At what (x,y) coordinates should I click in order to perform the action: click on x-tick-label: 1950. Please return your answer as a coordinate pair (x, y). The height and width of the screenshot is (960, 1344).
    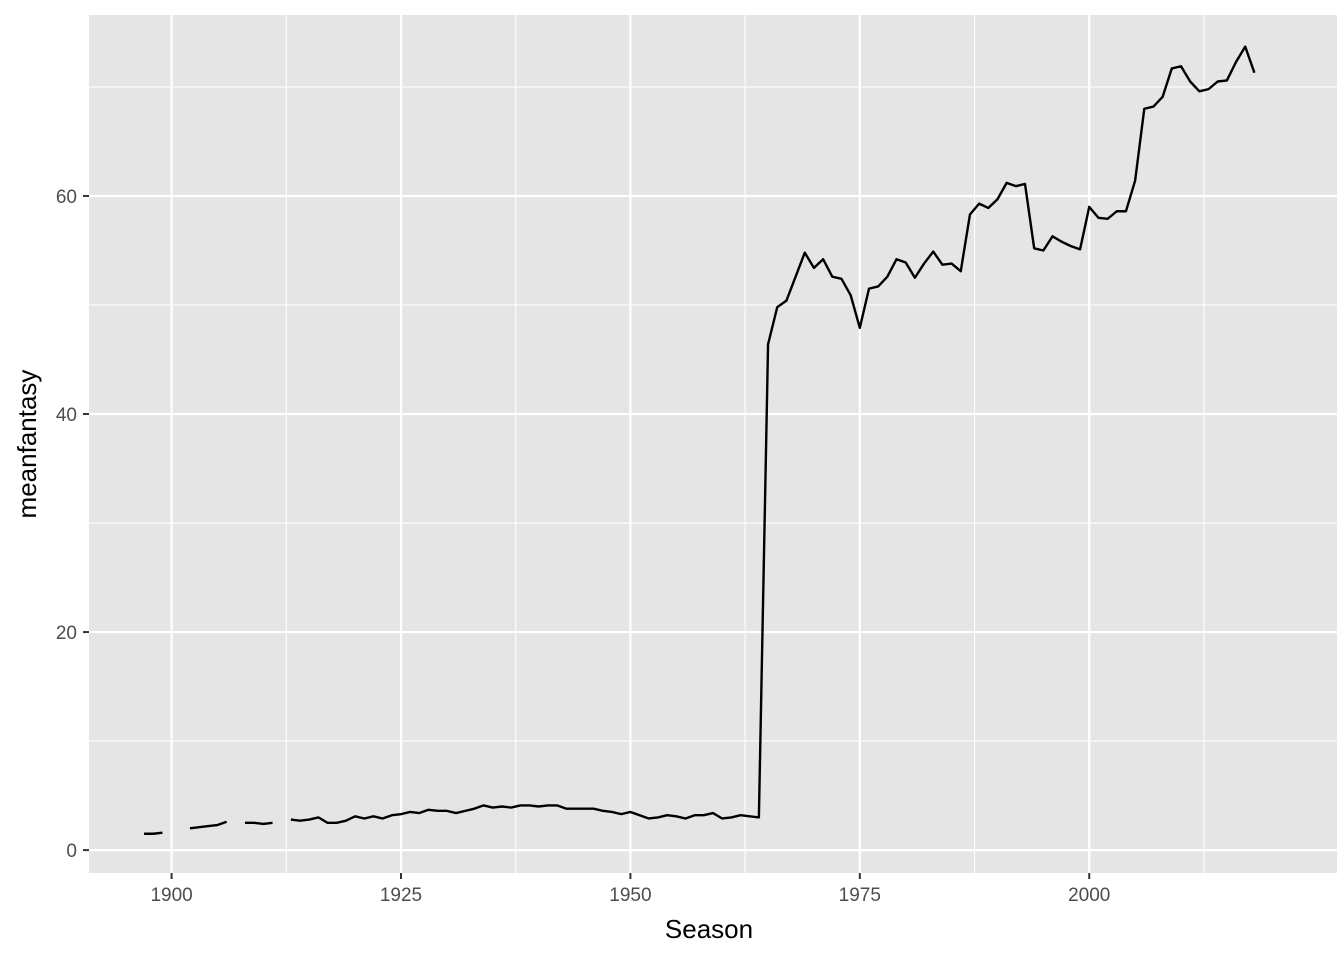
    Looking at the image, I should click on (630, 895).